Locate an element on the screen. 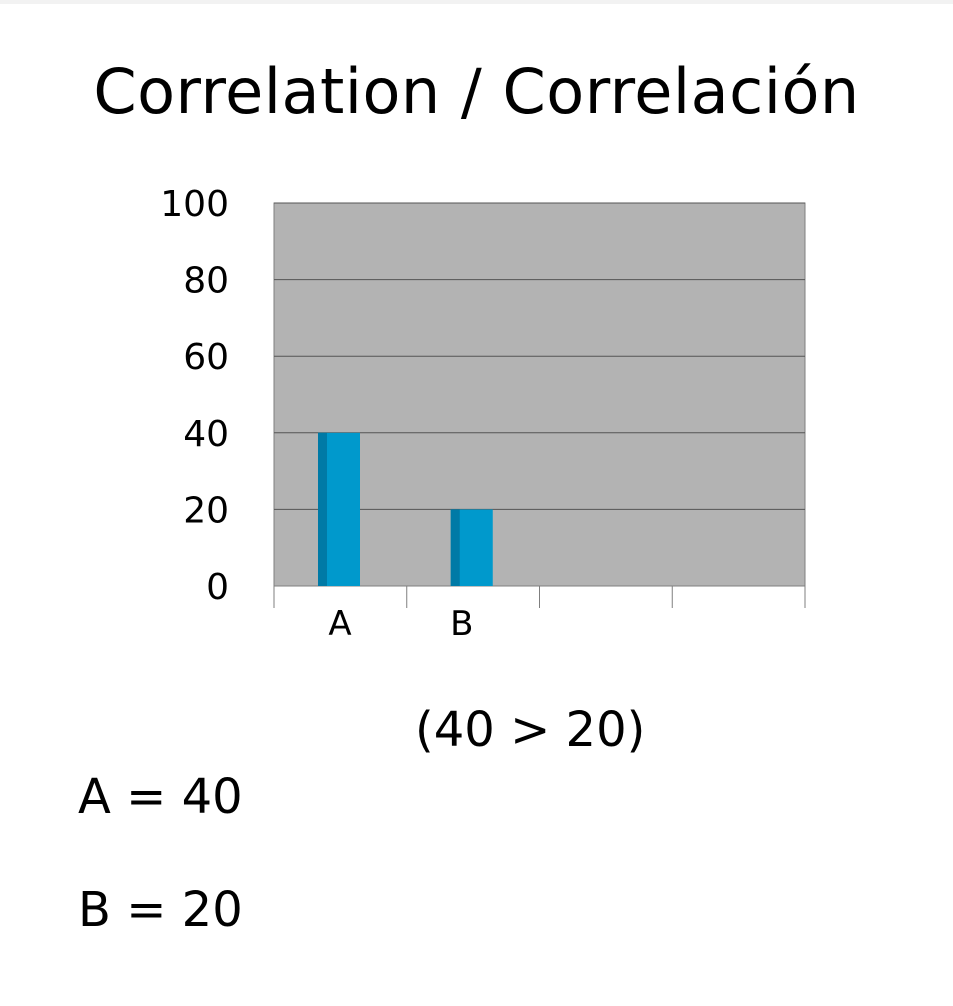 Image resolution: width=953 pixels, height=1006 pixels. bar-side-B is located at coordinates (455, 547).